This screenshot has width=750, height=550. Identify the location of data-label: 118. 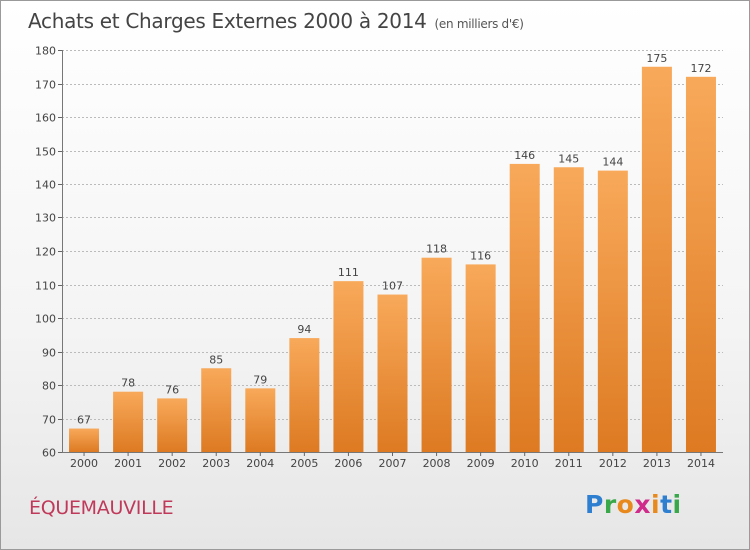
(436, 249).